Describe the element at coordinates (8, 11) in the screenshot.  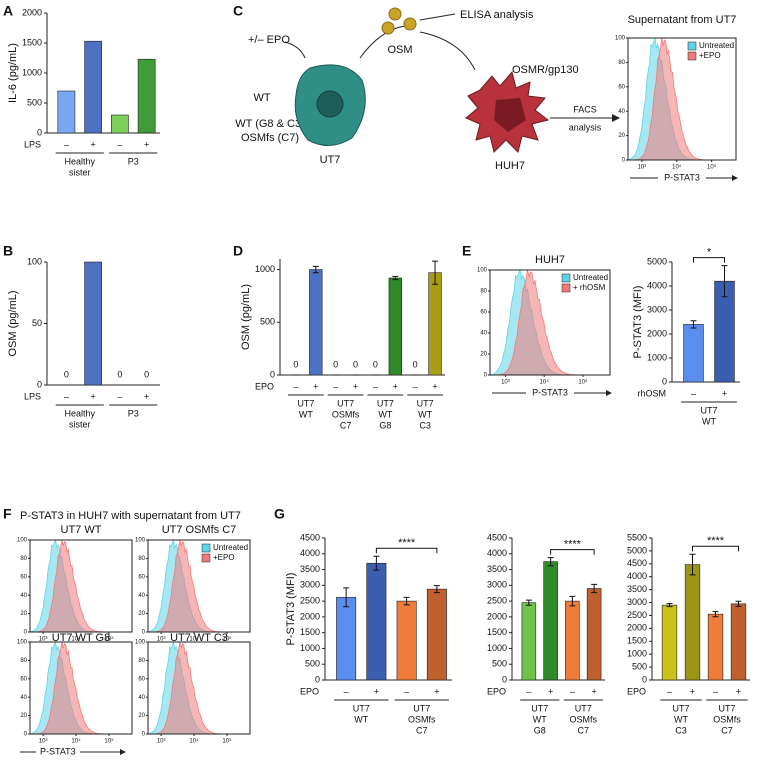
I see `panel-letter: A` at that location.